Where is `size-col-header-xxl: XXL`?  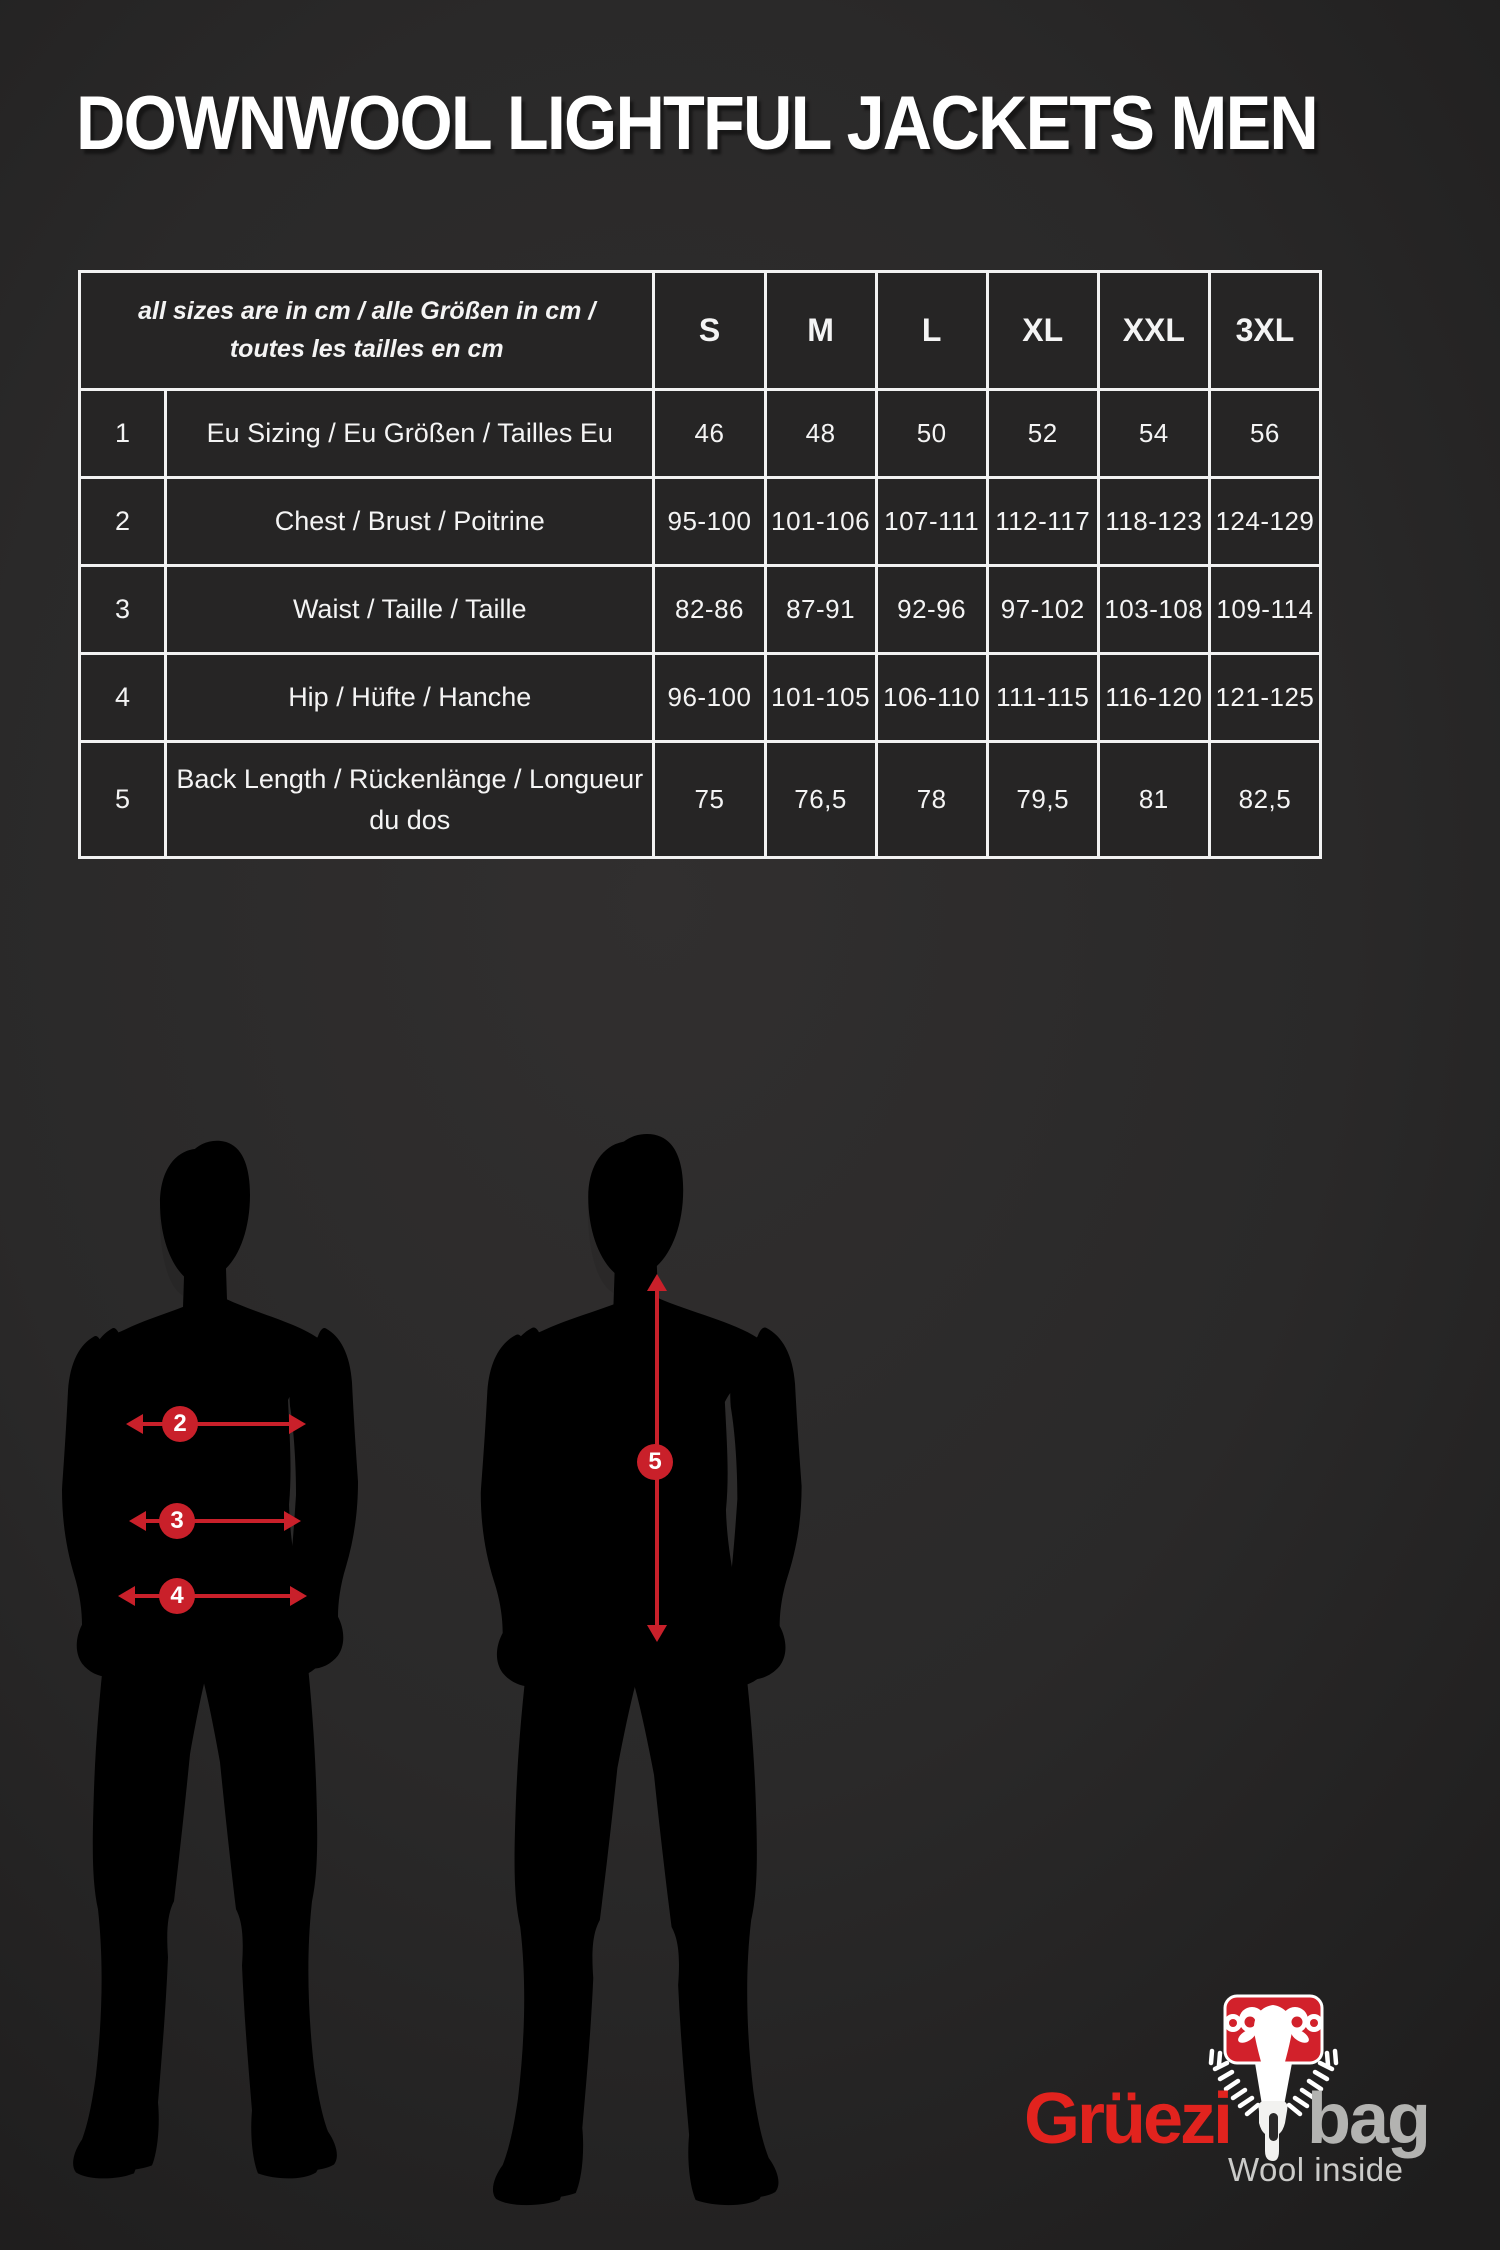 size-col-header-xxl: XXL is located at coordinates (1153, 330).